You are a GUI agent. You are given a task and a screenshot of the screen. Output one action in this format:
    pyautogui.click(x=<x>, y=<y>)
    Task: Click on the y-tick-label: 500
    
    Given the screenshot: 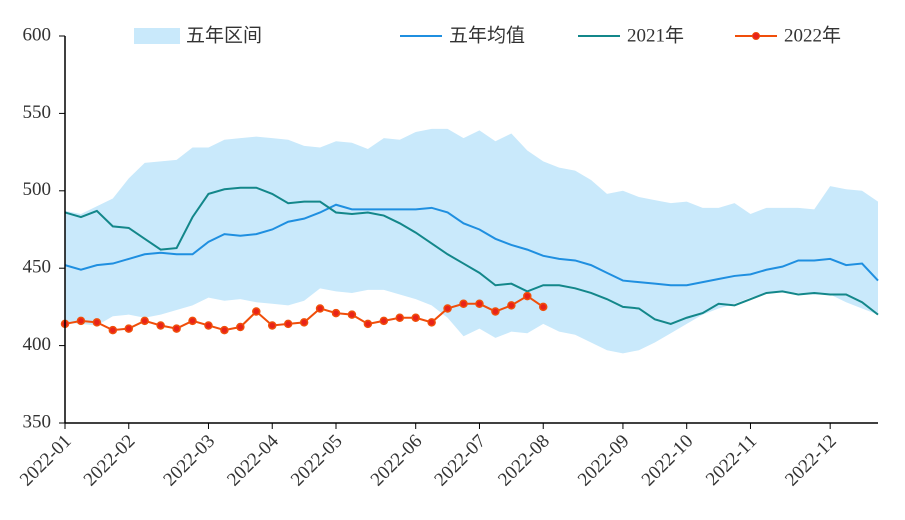 What is the action you would take?
    pyautogui.click(x=37, y=189)
    